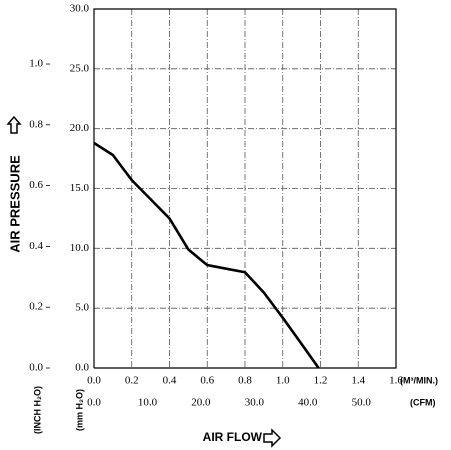 This screenshot has width=451, height=450. Describe the element at coordinates (80, 9) in the screenshot. I see `y-tick-label: 30.0` at that location.